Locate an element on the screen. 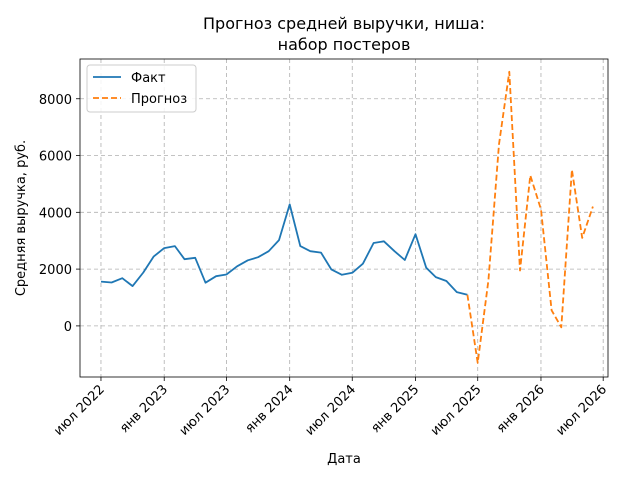 This screenshot has width=640, height=480. x-tick-label: июл 2026 is located at coordinates (582, 410).